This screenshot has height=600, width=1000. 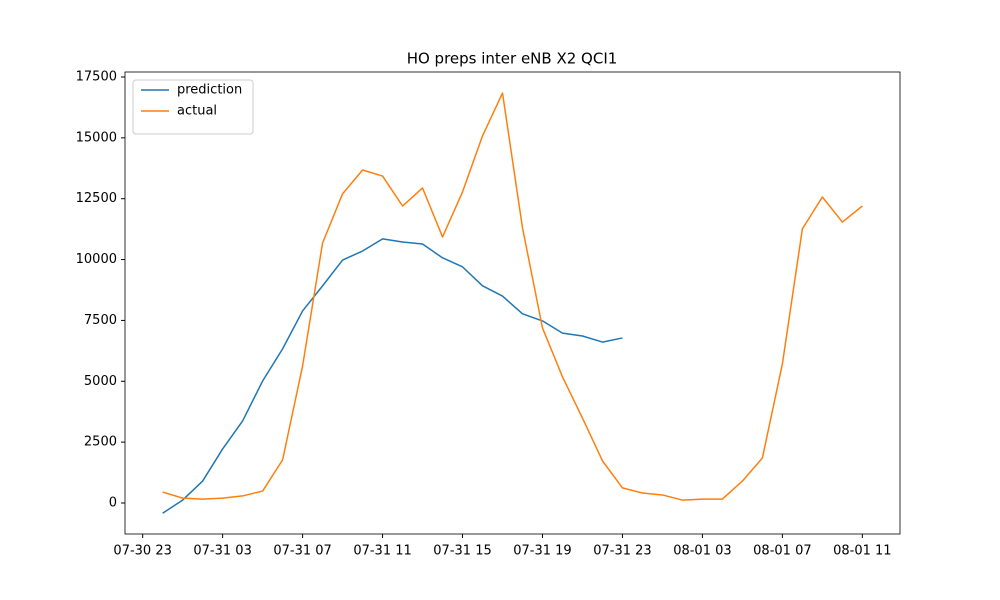 I want to click on legend-label: prediction, so click(x=209, y=90).